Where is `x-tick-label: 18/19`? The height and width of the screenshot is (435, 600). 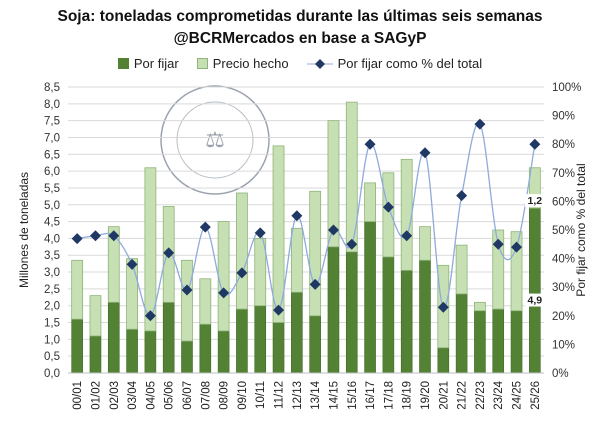
x-tick-label: 18/19 is located at coordinates (408, 395).